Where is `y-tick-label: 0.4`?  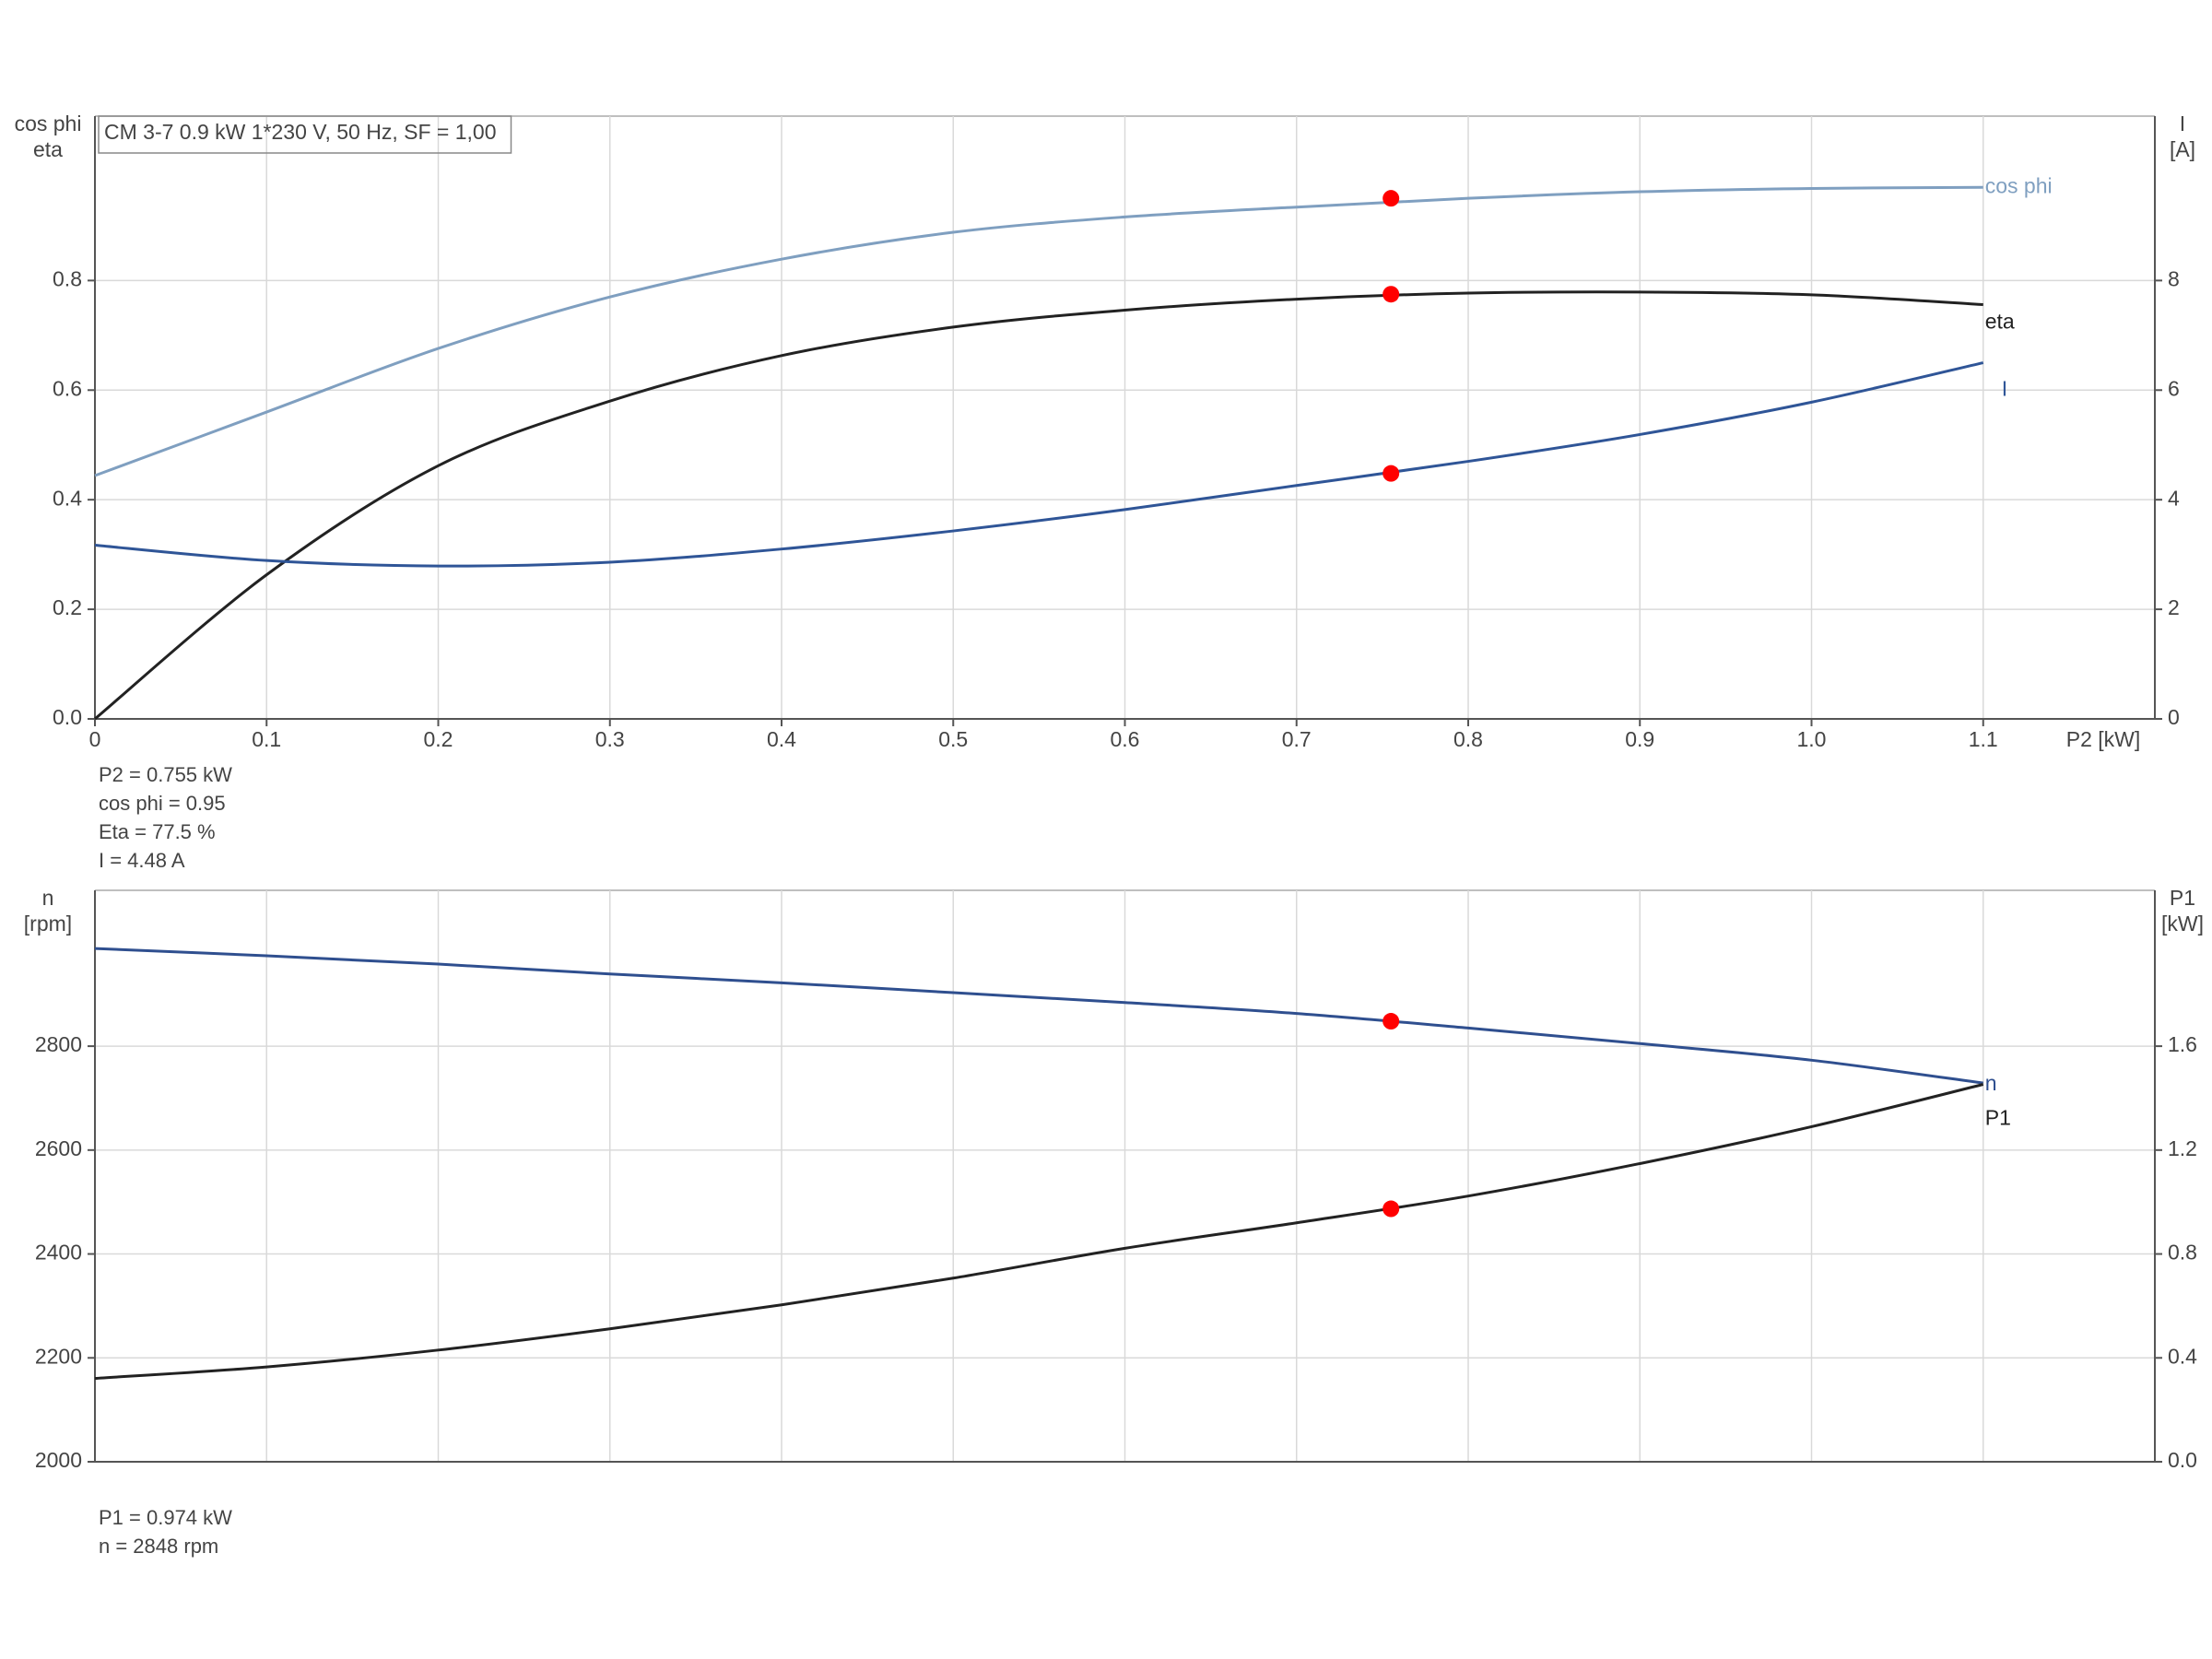
y-tick-label: 0.4 is located at coordinates (67, 498).